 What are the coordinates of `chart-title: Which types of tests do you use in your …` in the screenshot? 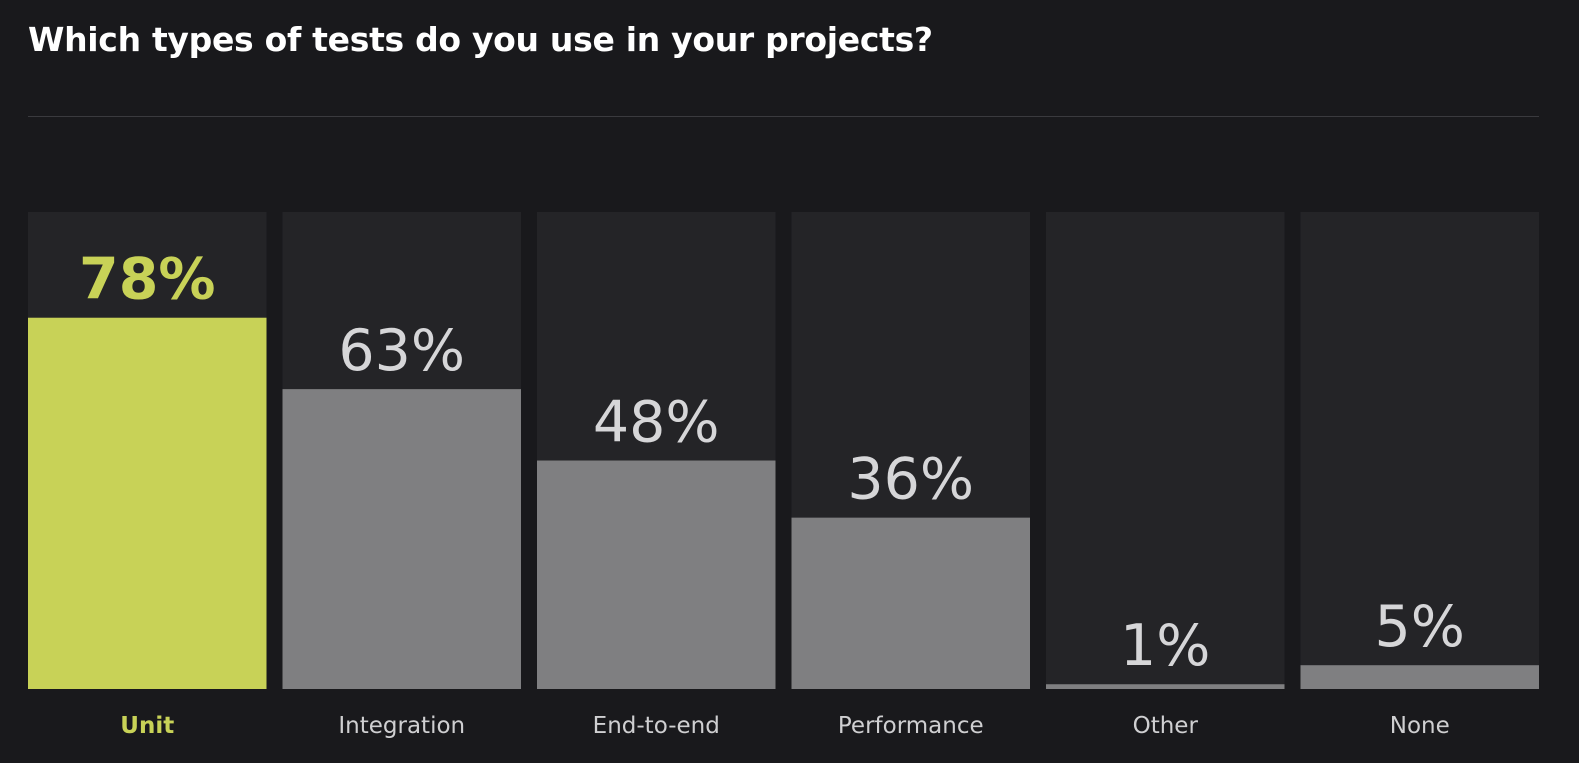 It's located at (480, 39).